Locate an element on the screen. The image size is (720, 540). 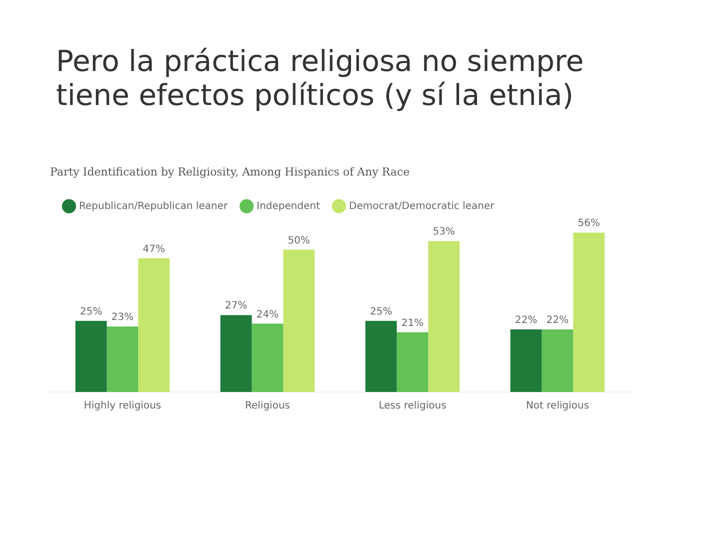
chart-subtitle: Party Identification by Religiosity, Among Hispanics of Any Race is located at coordinates (230, 171).